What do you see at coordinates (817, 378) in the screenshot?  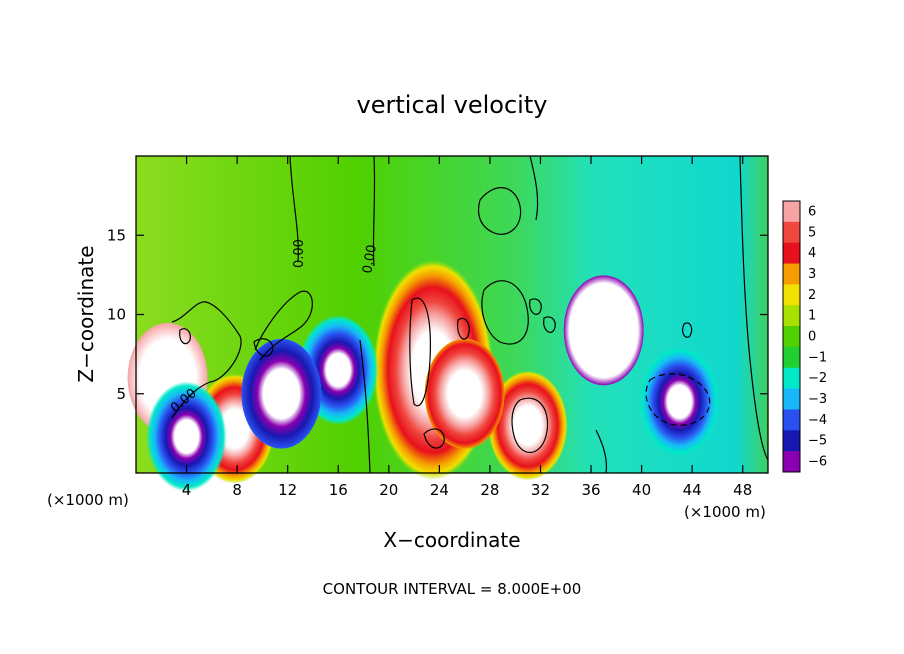 I see `colorbar-label: −2` at bounding box center [817, 378].